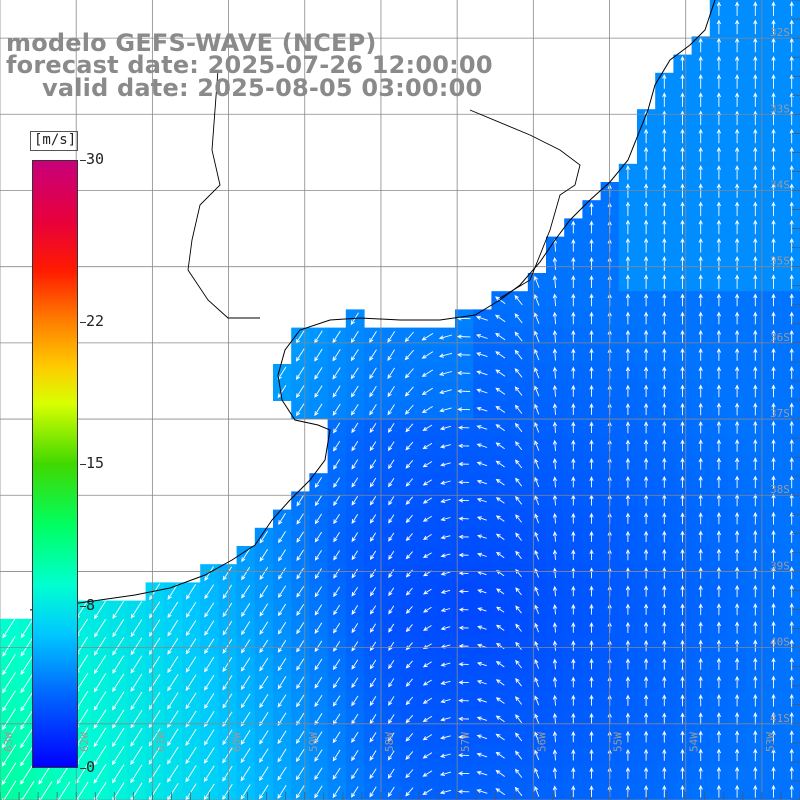 The height and width of the screenshot is (800, 800). I want to click on lat-label: 34S, so click(780, 184).